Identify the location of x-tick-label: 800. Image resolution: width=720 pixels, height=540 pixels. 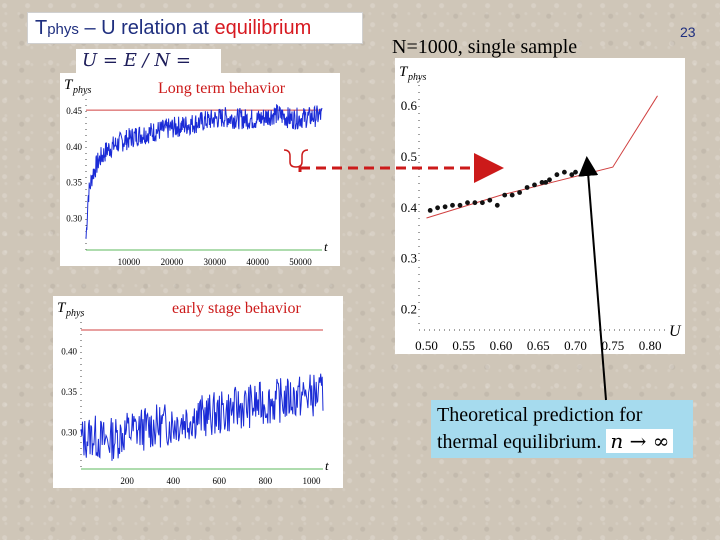
(266, 481).